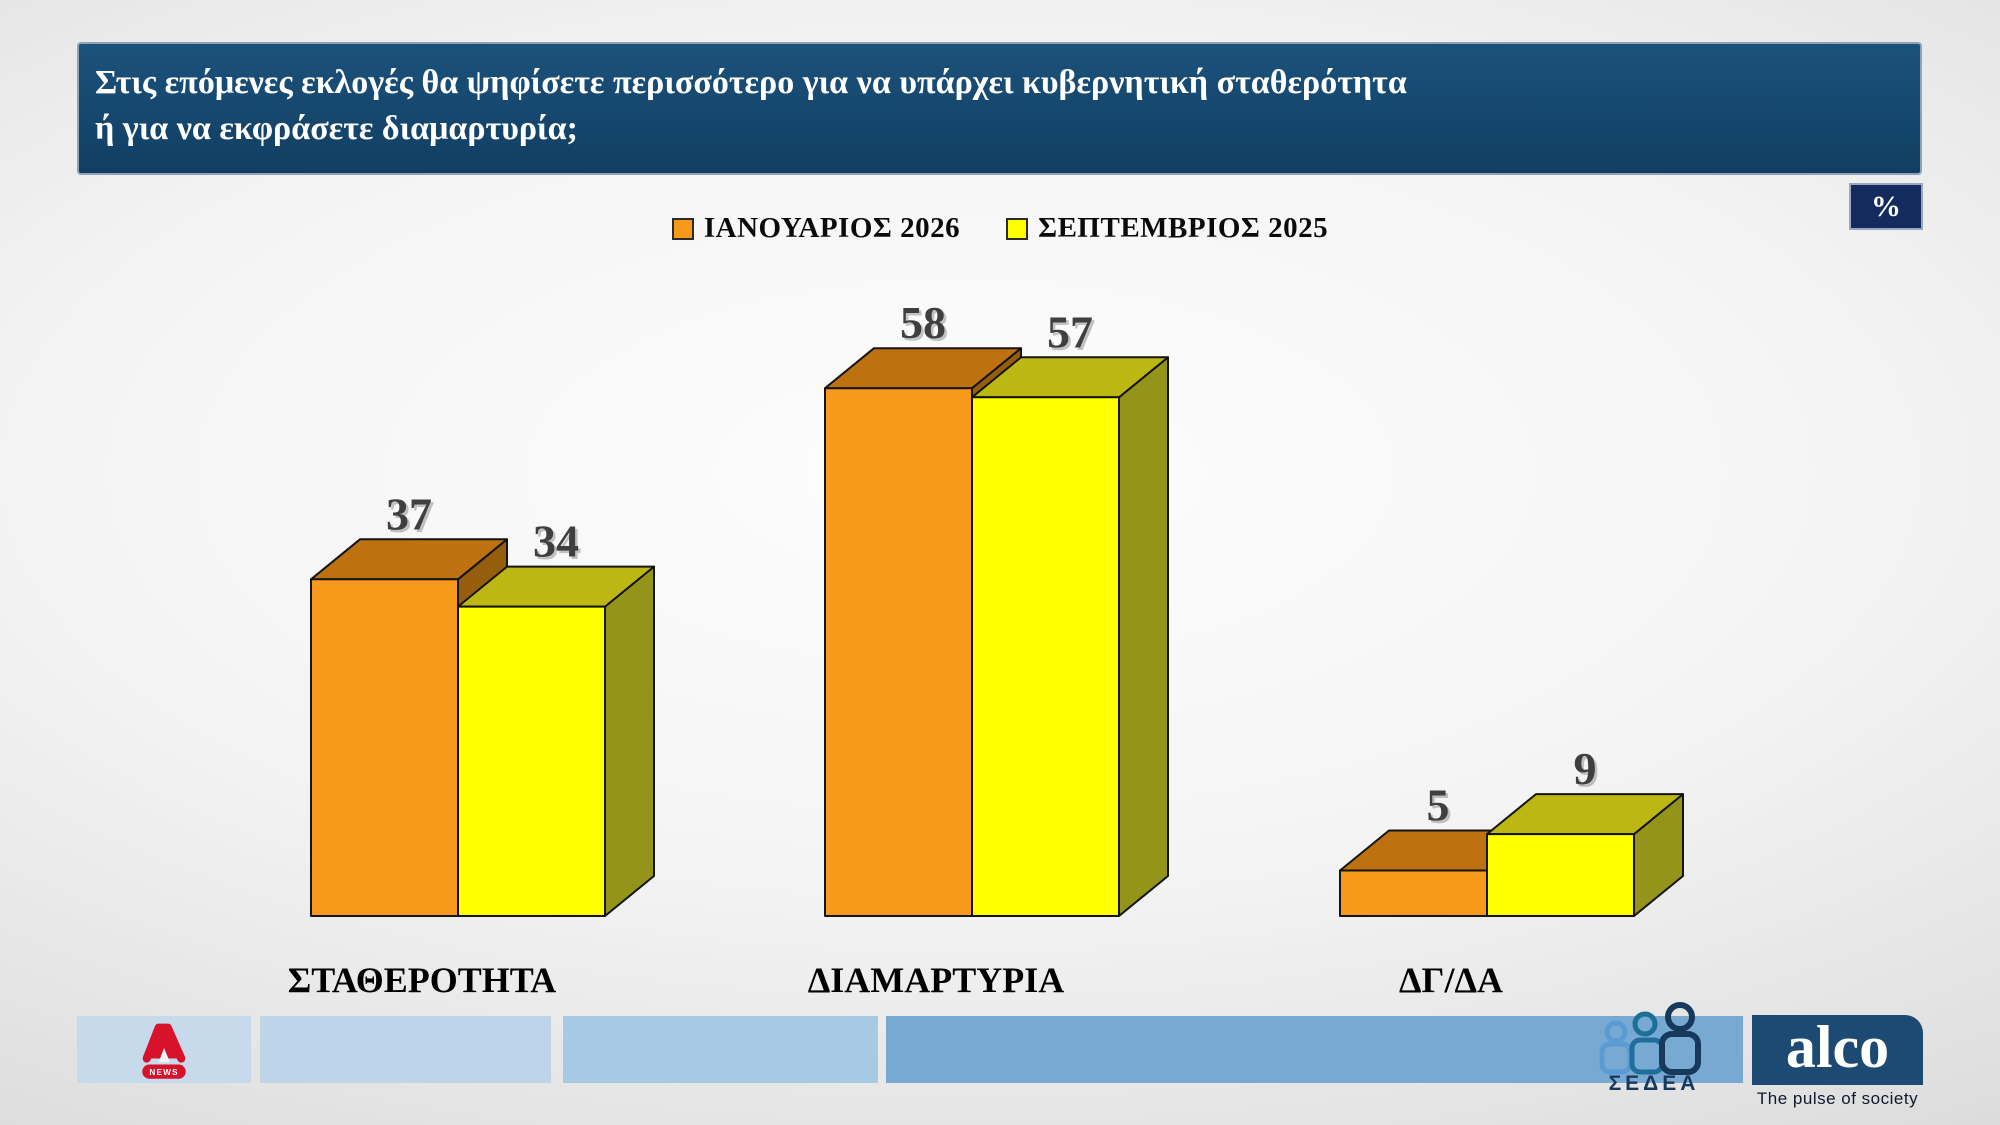  I want to click on bar-ιανουαριος-2026-δγ/δα-front, so click(1413, 893).